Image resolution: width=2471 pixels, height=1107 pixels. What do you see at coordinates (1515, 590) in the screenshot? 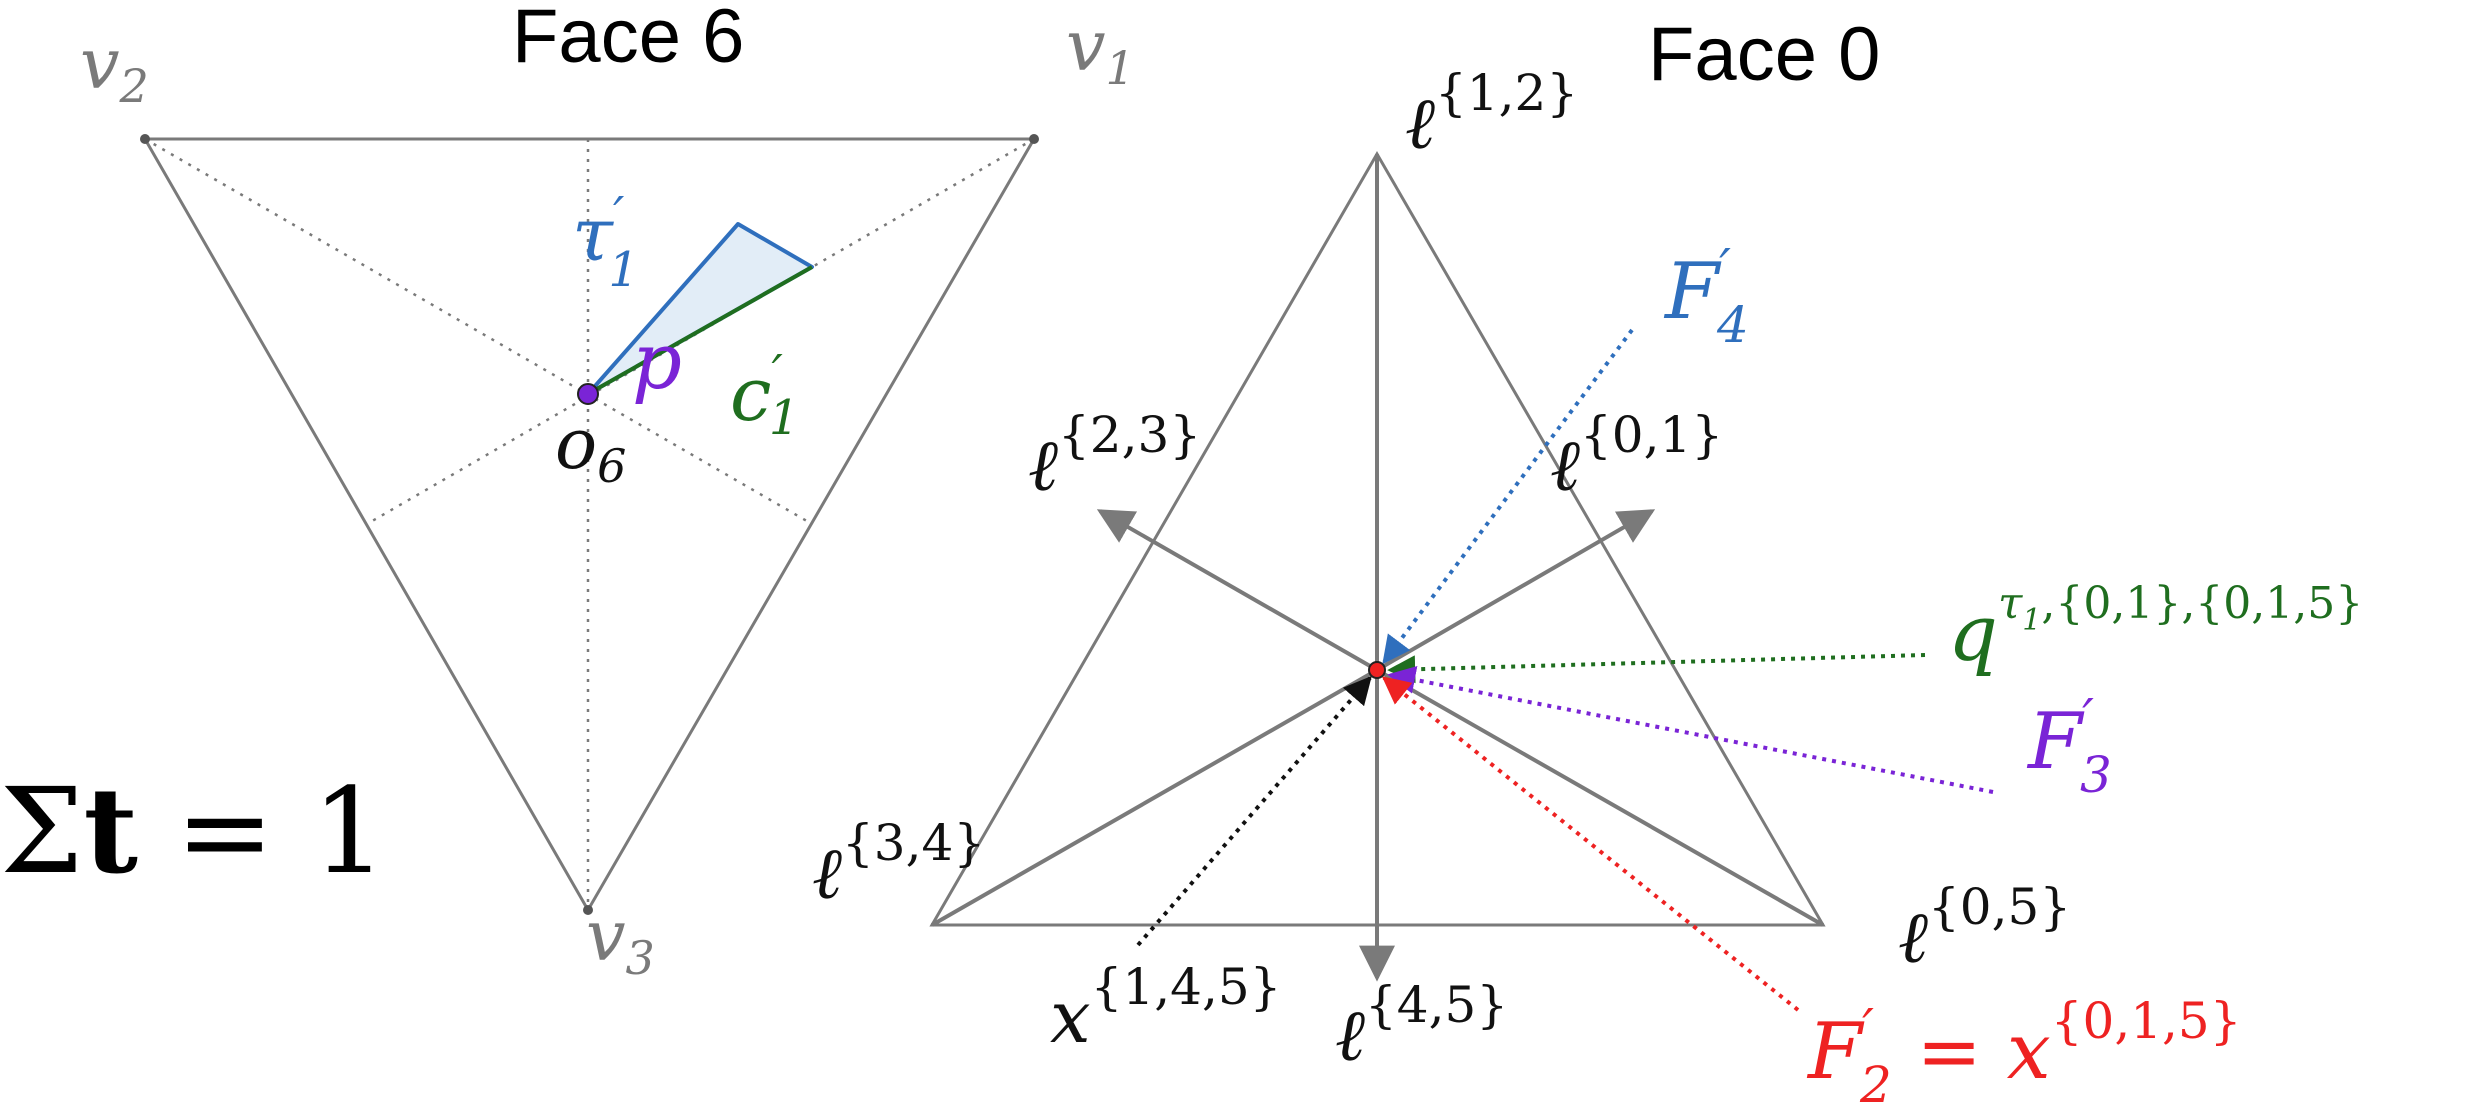
I see `arrow-l01` at bounding box center [1515, 590].